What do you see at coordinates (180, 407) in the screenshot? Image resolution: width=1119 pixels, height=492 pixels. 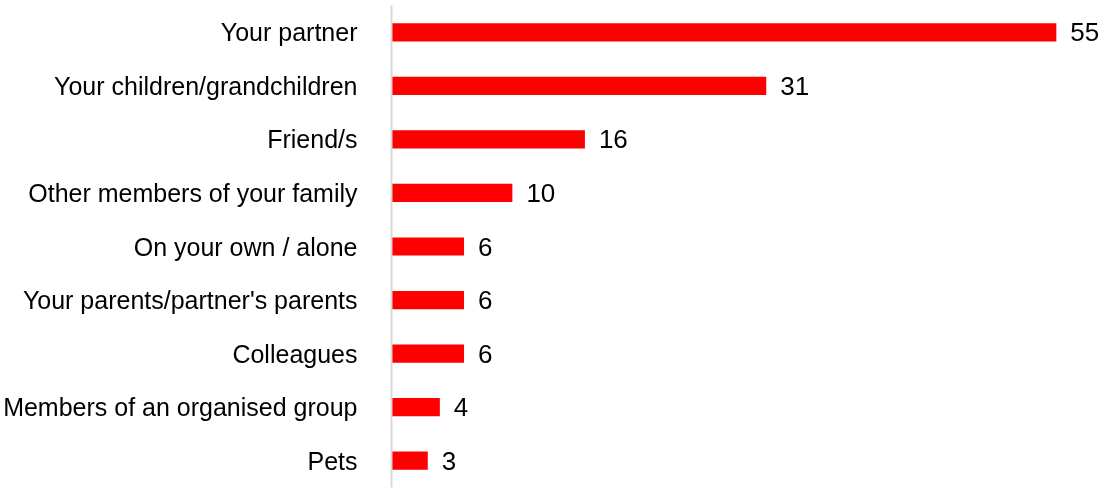 I see `y-tick-label: Members of an organised group` at bounding box center [180, 407].